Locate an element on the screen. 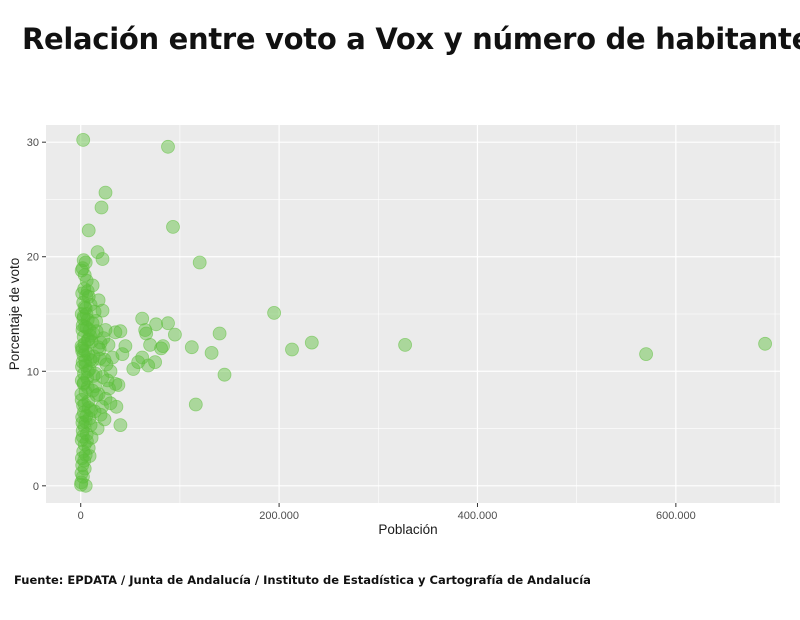 This screenshot has width=800, height=620. x-tick-label: 400.000 is located at coordinates (478, 516).